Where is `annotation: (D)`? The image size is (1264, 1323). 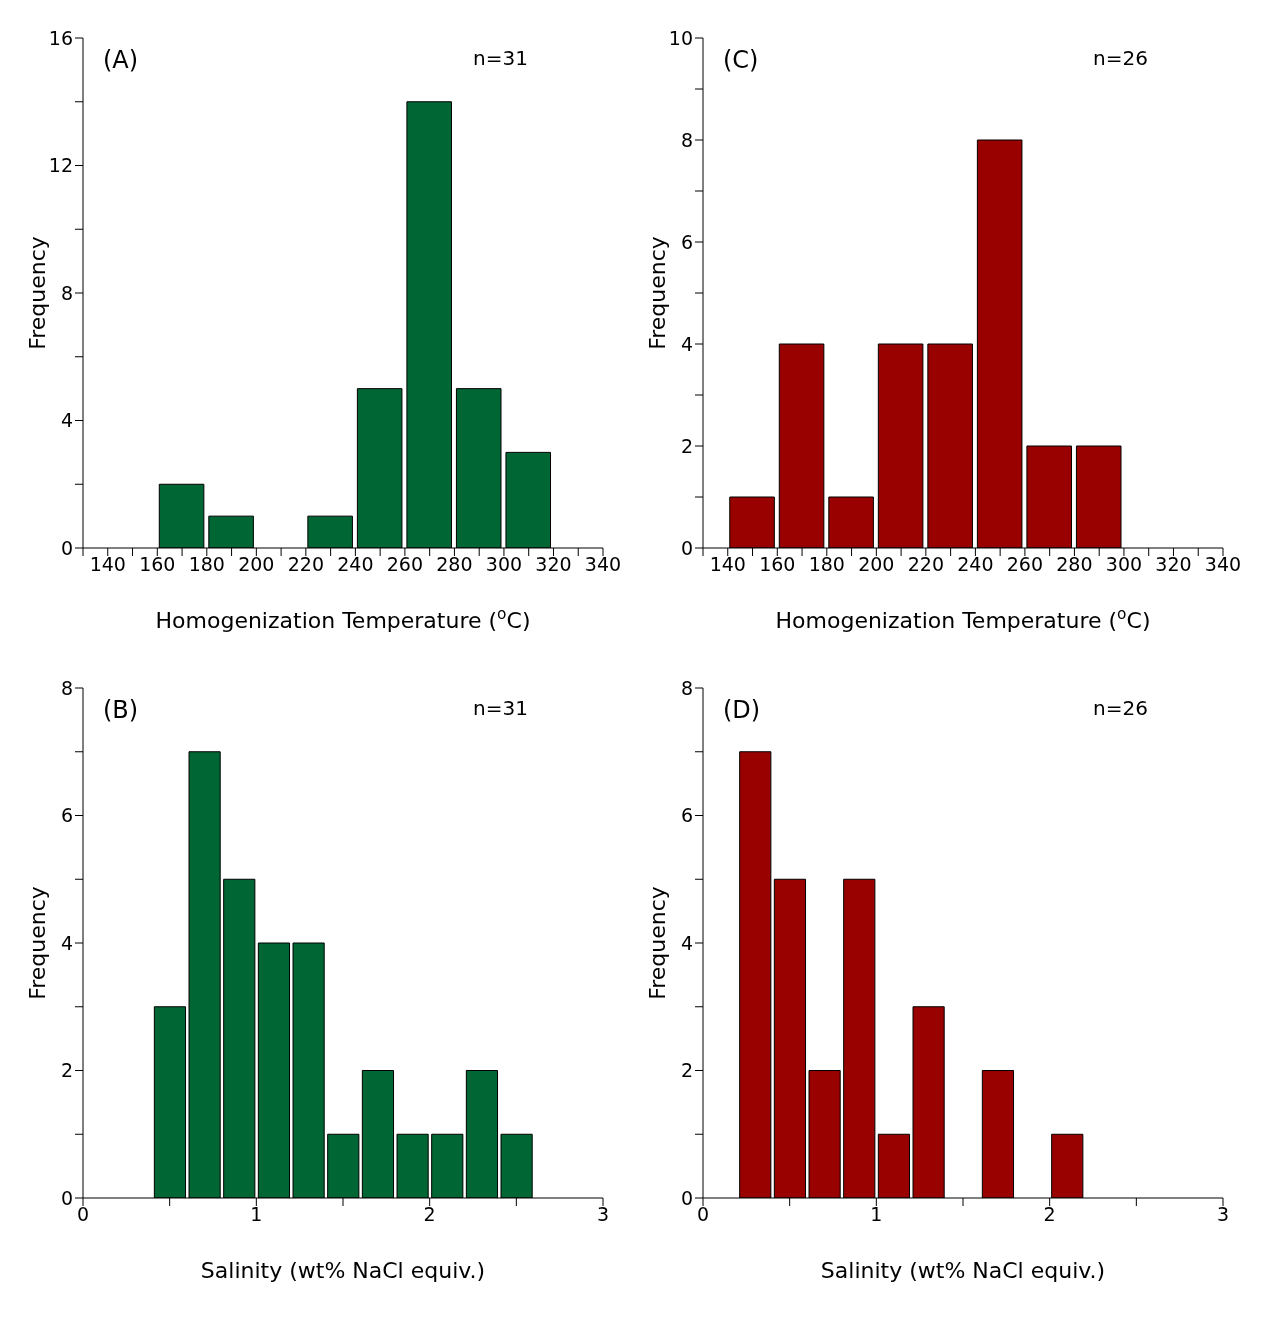
annotation: (D) is located at coordinates (742, 710).